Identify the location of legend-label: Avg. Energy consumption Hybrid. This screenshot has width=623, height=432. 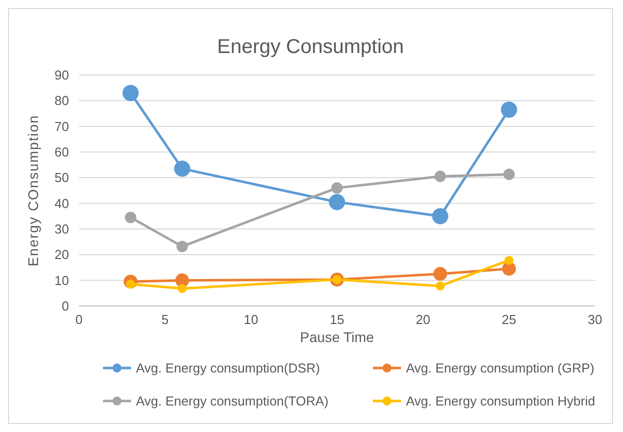
(501, 401).